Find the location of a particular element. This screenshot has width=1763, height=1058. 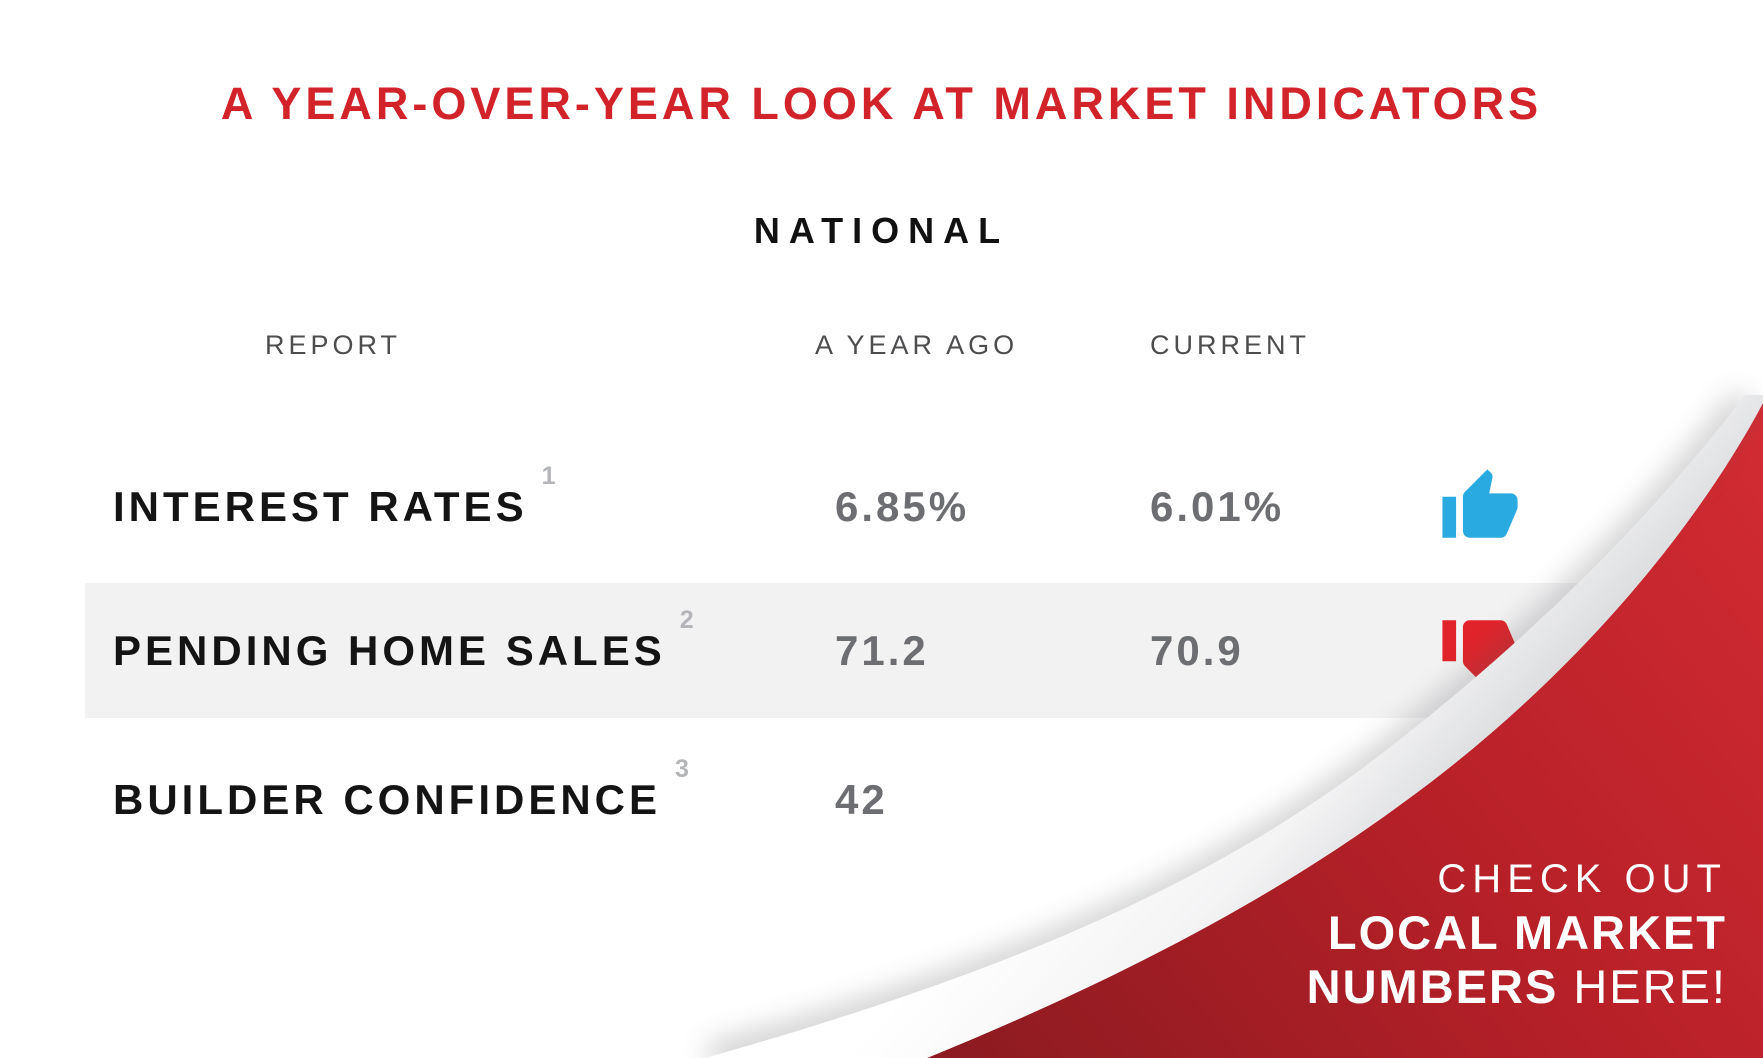

row-label-interest-rates: INTEREST RATES 1 is located at coordinates (334, 496).